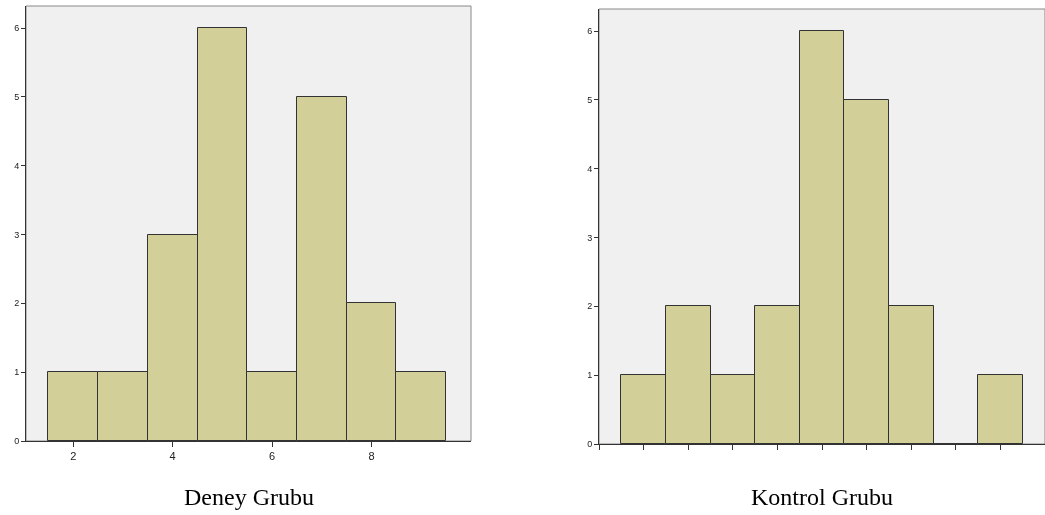  I want to click on text: Deney Grubu, so click(249, 497).